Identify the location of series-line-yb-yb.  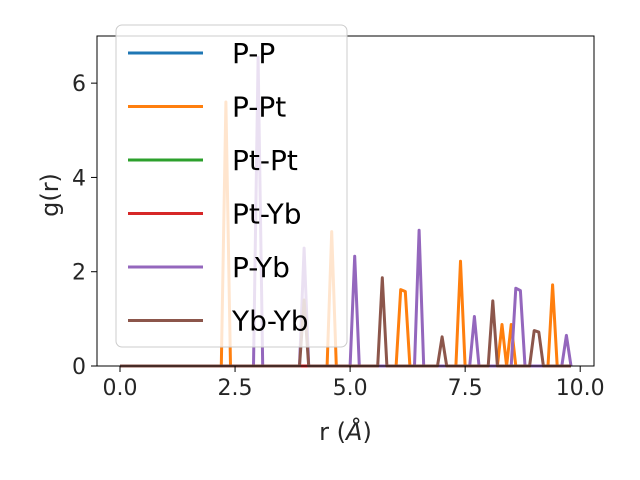
(345, 322).